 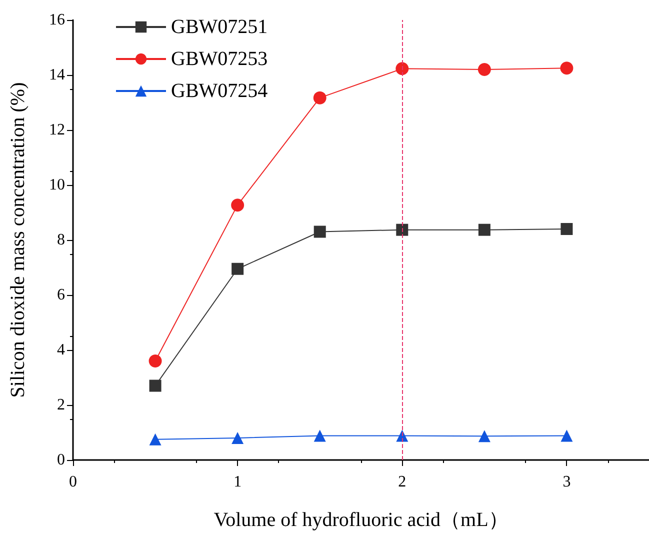 What do you see at coordinates (57, 185) in the screenshot?
I see `y-tick-label: 10` at bounding box center [57, 185].